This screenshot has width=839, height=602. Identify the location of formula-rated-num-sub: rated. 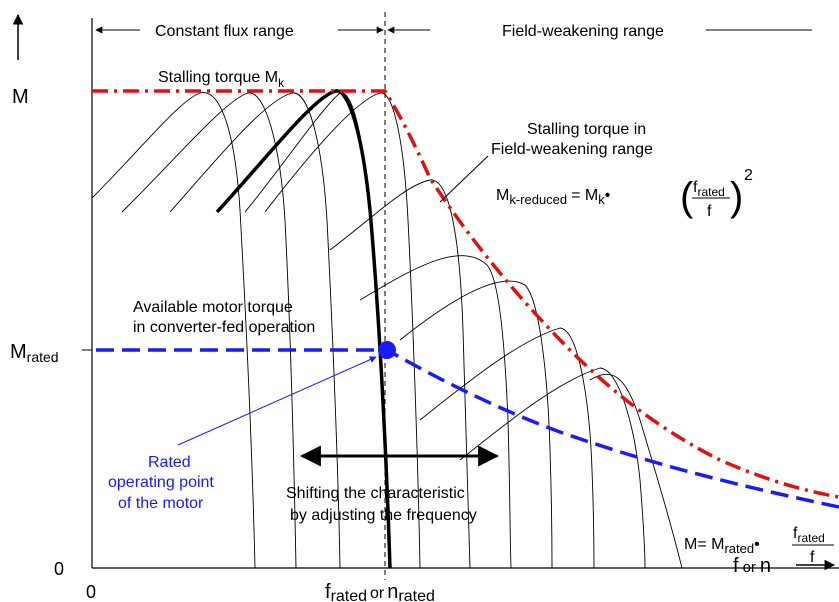
(810, 538).